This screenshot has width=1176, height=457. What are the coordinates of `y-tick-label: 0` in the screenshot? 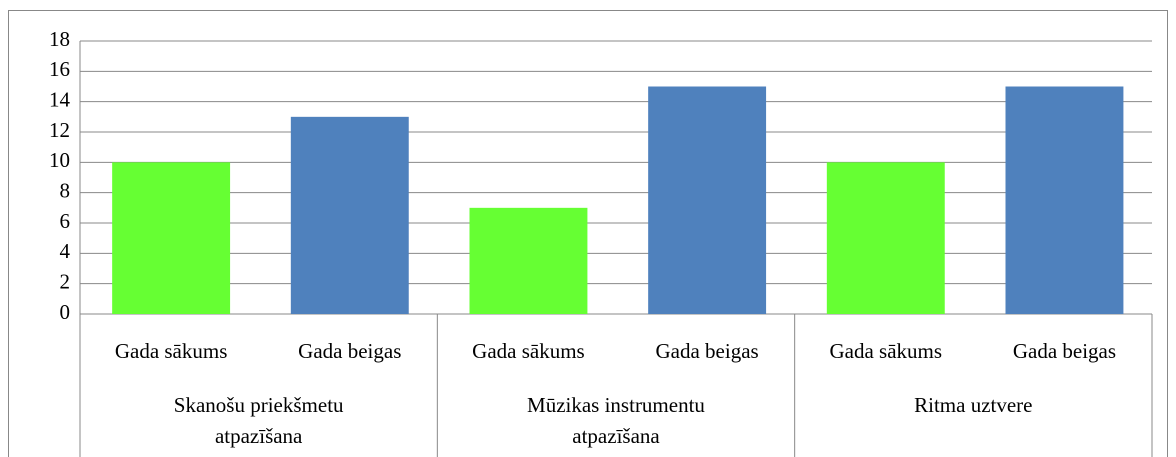 It's located at (65, 312).